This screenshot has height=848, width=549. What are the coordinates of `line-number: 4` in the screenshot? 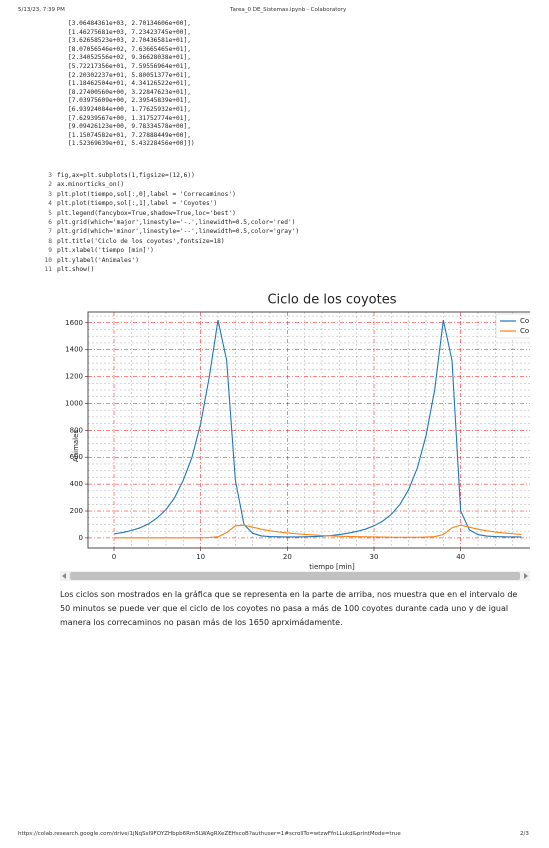 It's located at (50, 204).